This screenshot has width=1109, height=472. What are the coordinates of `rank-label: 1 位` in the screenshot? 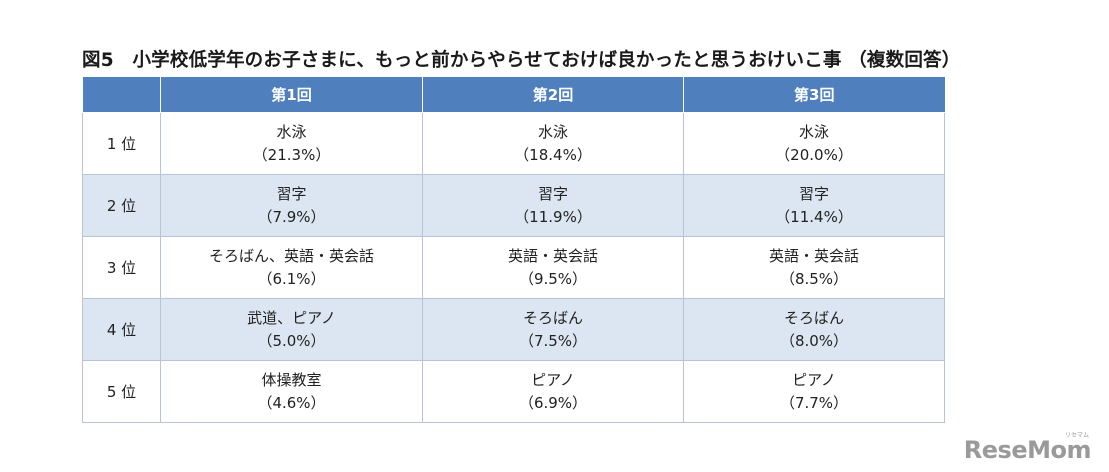 It's located at (121, 143).